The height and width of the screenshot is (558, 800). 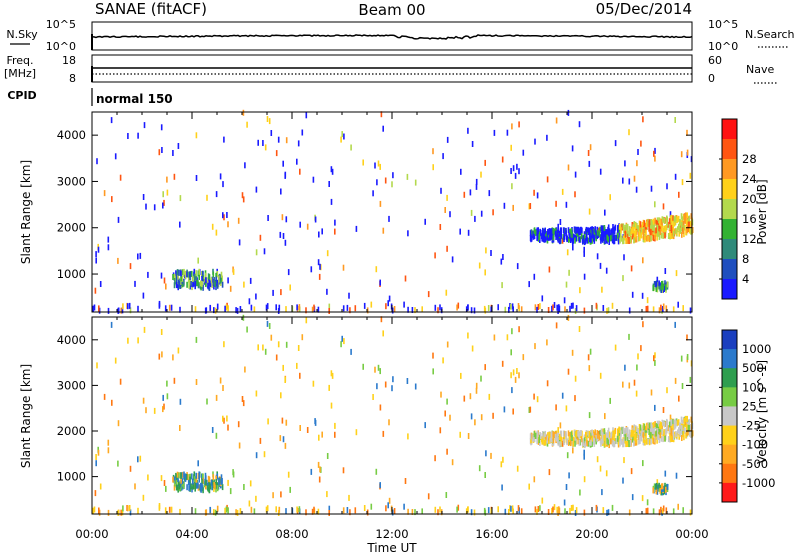 What do you see at coordinates (391, 69) in the screenshot?
I see `frequency-panel: Freq. [MHz] 18 8 60 0 Nave` at bounding box center [391, 69].